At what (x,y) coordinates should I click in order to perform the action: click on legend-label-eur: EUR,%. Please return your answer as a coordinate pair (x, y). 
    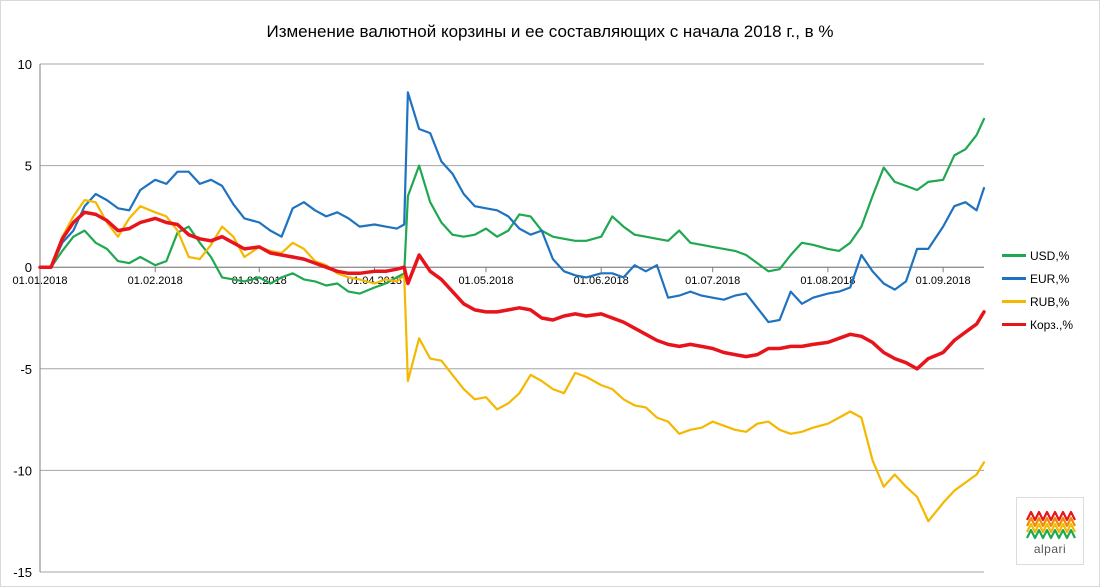
    Looking at the image, I should click on (1050, 278).